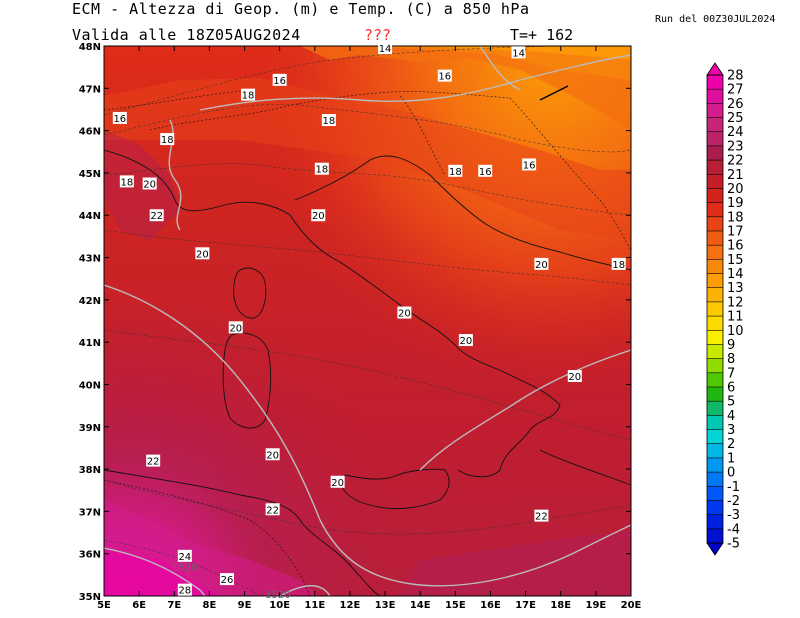 Image resolution: width=800 pixels, height=618 pixels. Describe the element at coordinates (314, 605) in the screenshot. I see `lon-label: 11E` at that location.